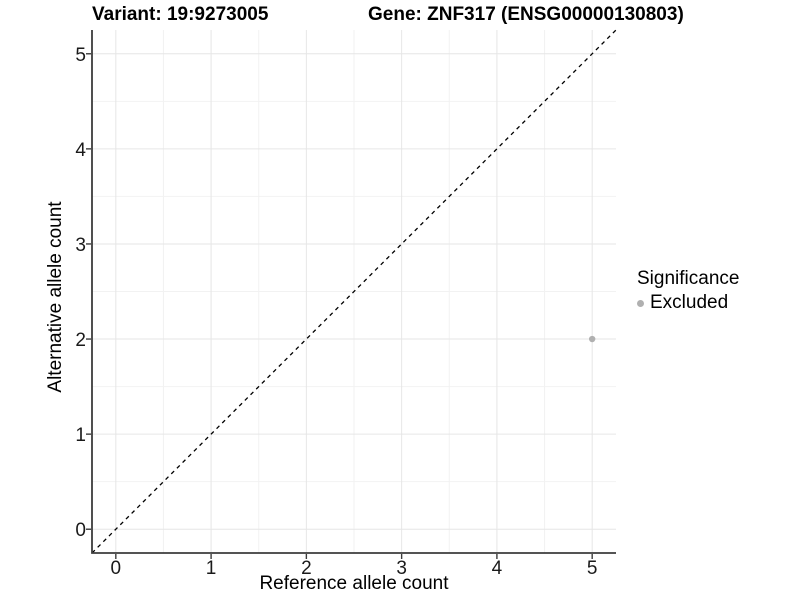  Describe the element at coordinates (55, 297) in the screenshot. I see `y-axis-title: Alternative allele count` at that location.